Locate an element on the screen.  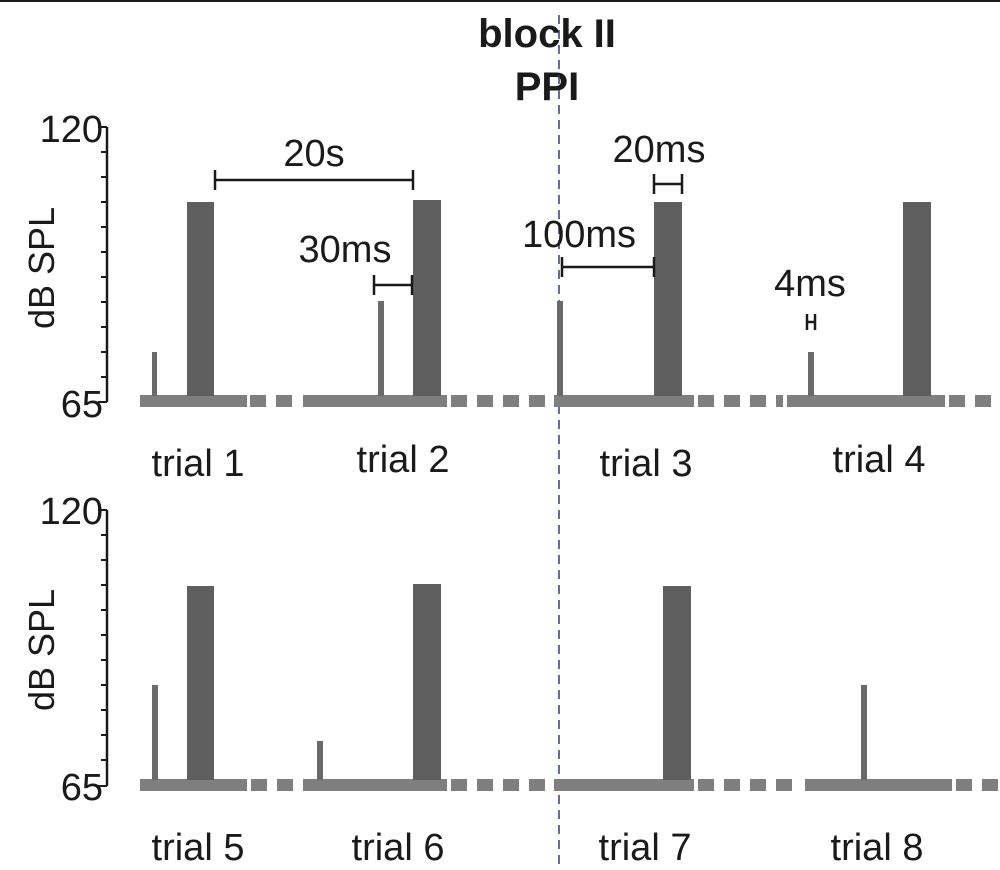
lead-30ms-label: 30ms is located at coordinates (345, 250).